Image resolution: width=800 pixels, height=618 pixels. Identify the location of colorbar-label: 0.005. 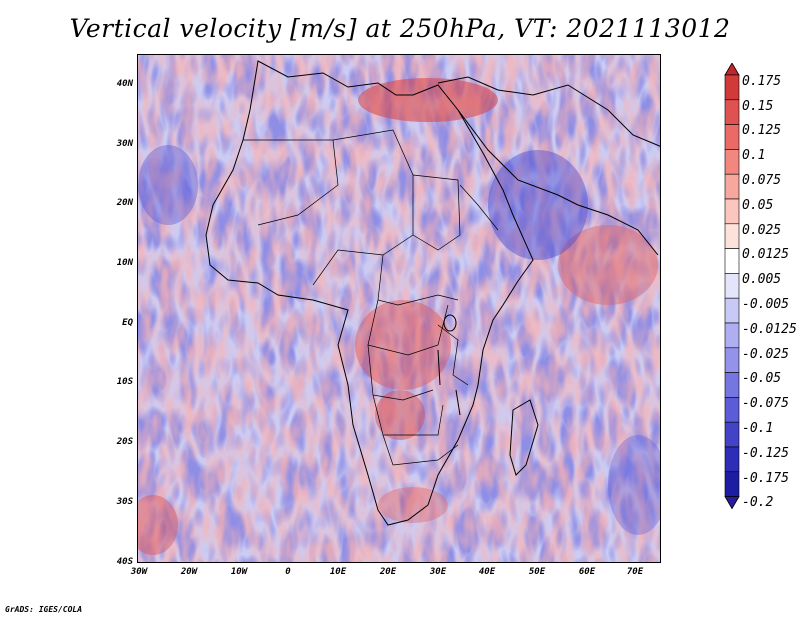
(762, 280).